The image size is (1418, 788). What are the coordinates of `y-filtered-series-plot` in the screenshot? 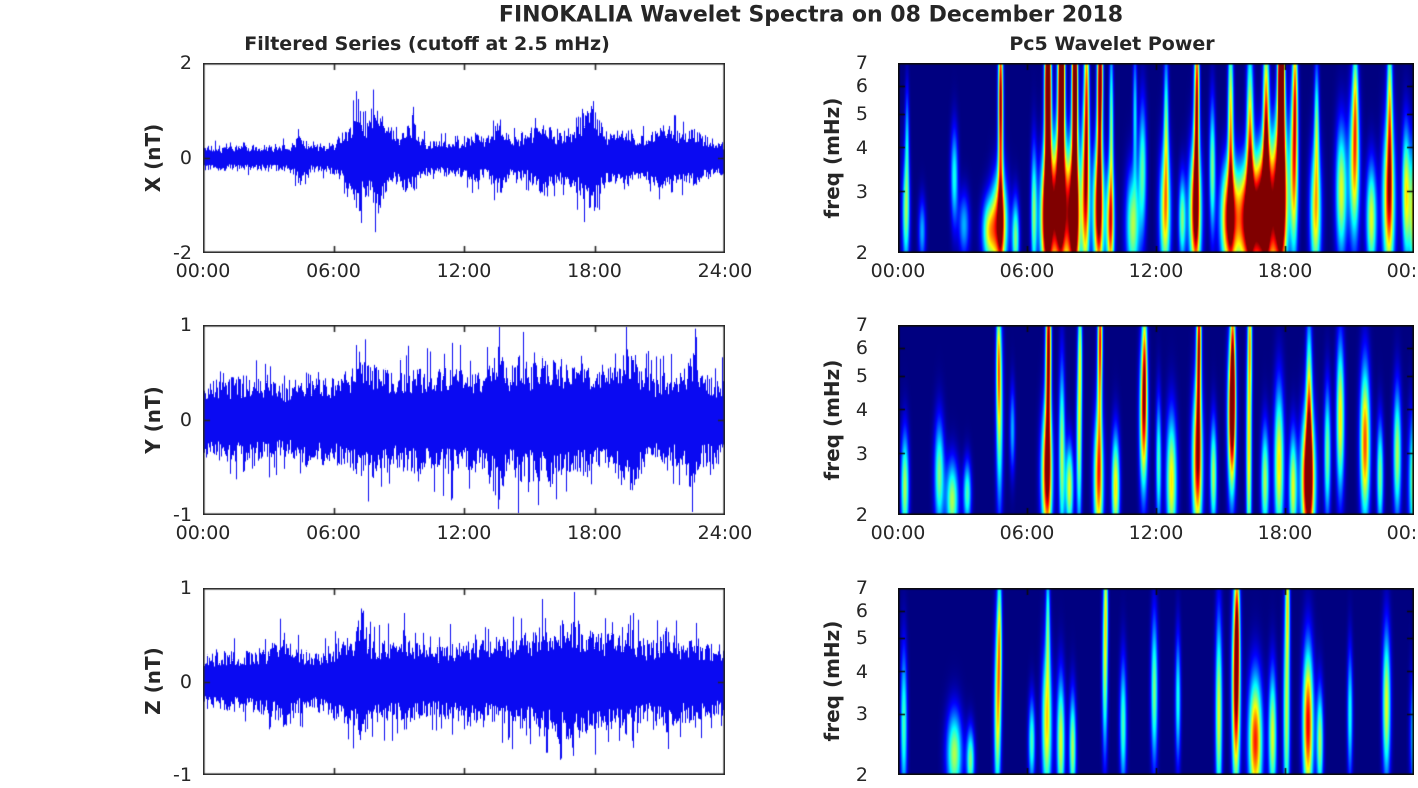 It's located at (464, 420).